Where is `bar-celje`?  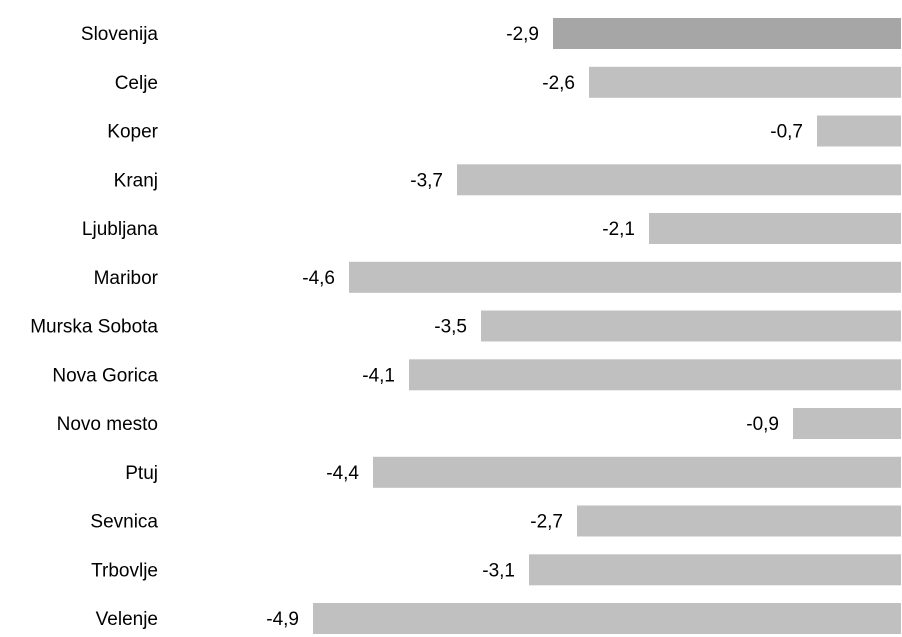 bar-celje is located at coordinates (745, 82).